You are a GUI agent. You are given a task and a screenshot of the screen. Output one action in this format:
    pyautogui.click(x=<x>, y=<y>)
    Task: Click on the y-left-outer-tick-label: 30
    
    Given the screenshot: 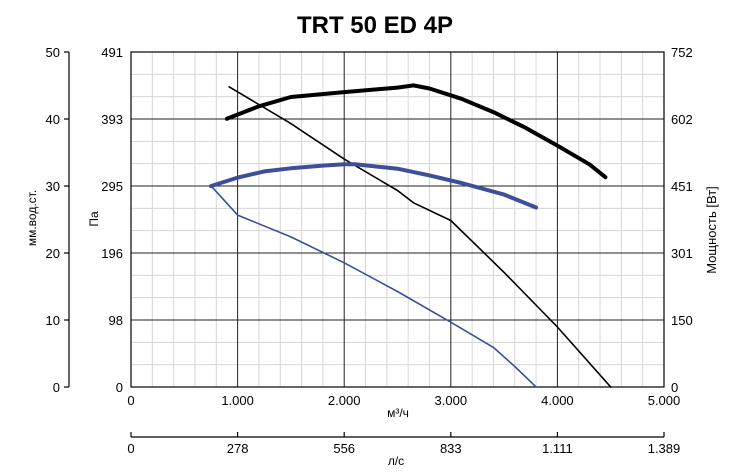 What is the action you would take?
    pyautogui.click(x=53, y=186)
    